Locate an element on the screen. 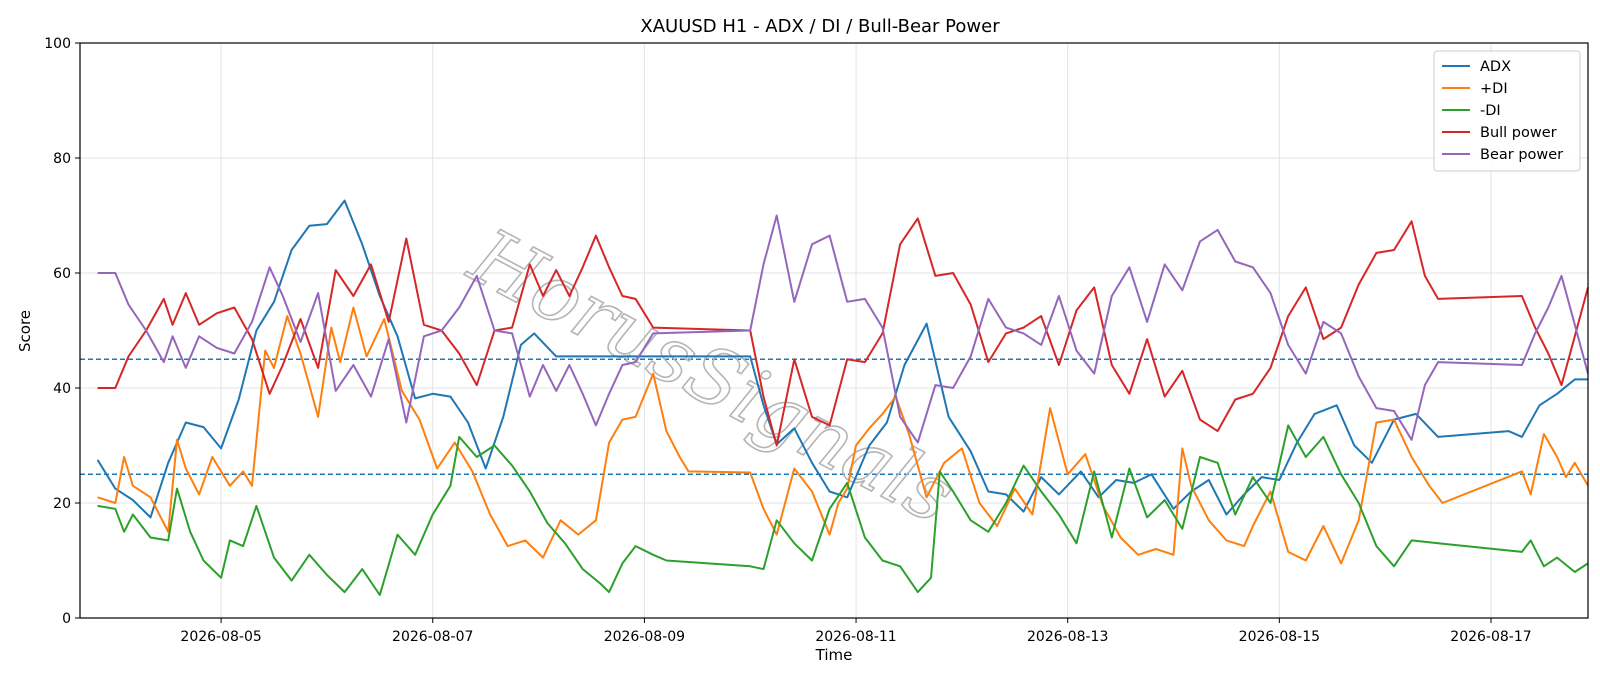 Image resolution: width=1600 pixels, height=686 pixels. legend-label: +DI is located at coordinates (1494, 89).